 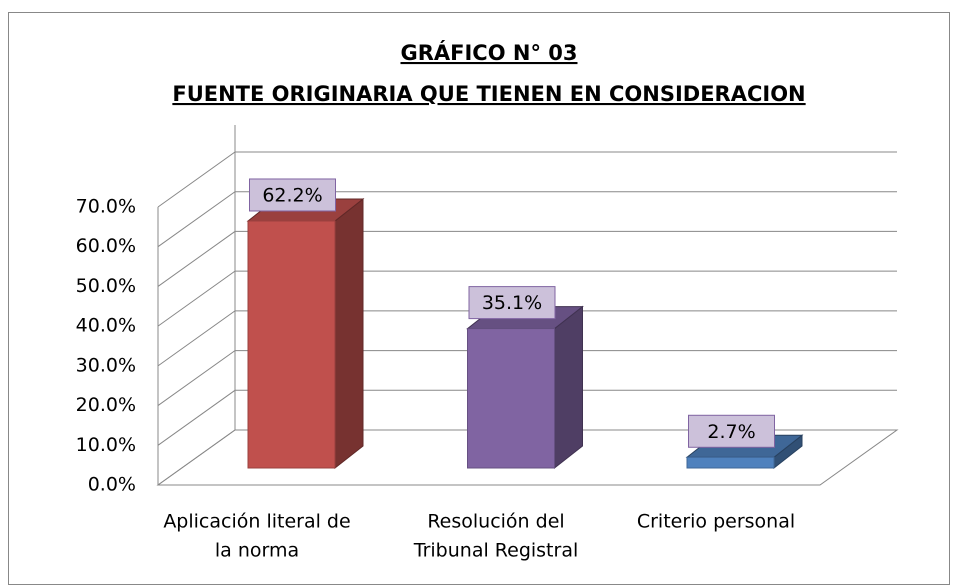 I want to click on y-tick-label: 0.0%, so click(x=112, y=485).